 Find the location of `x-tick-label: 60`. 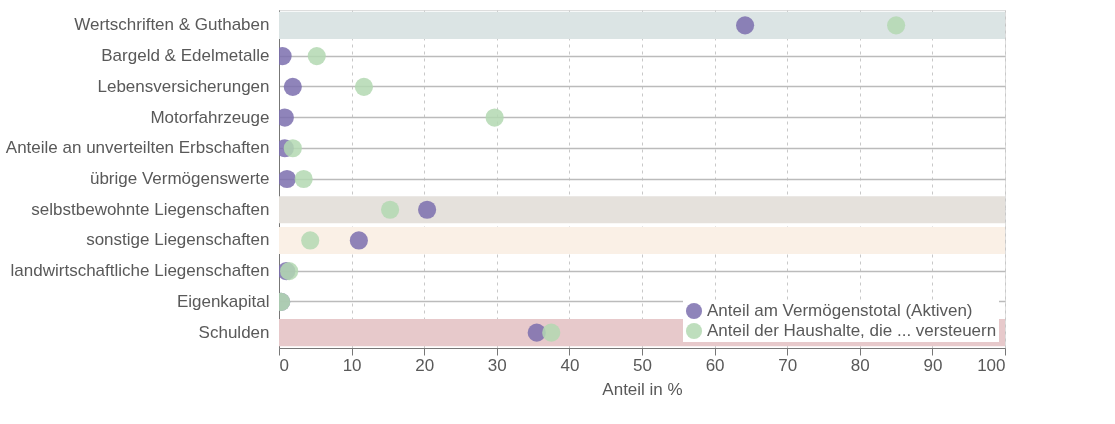

x-tick-label: 60 is located at coordinates (715, 365).